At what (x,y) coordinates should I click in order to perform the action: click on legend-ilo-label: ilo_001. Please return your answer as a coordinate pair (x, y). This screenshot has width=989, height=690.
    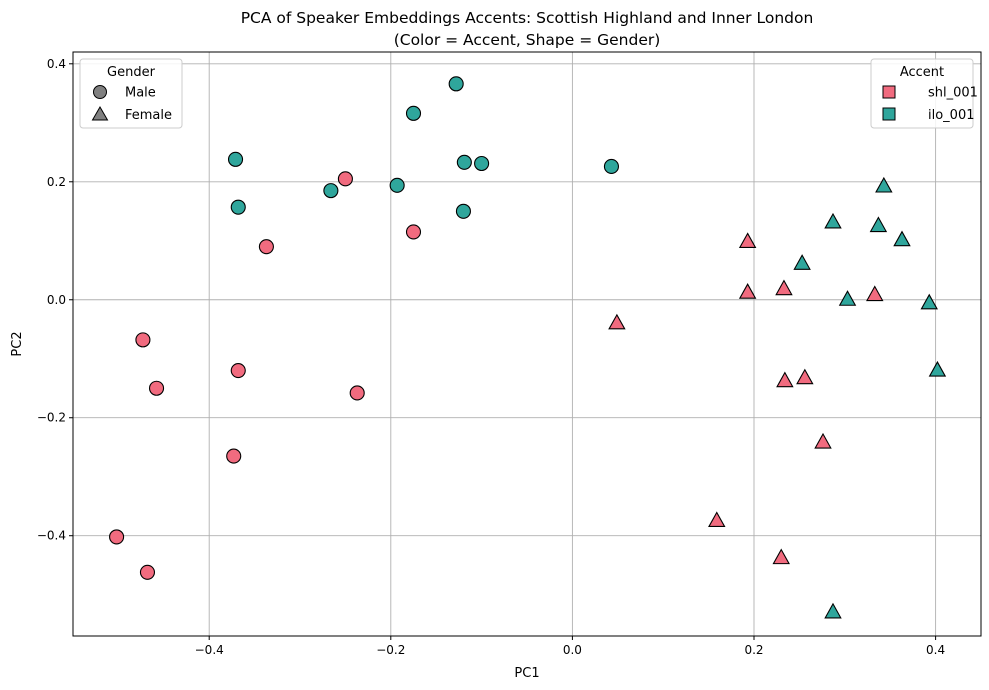
    Looking at the image, I should click on (951, 115).